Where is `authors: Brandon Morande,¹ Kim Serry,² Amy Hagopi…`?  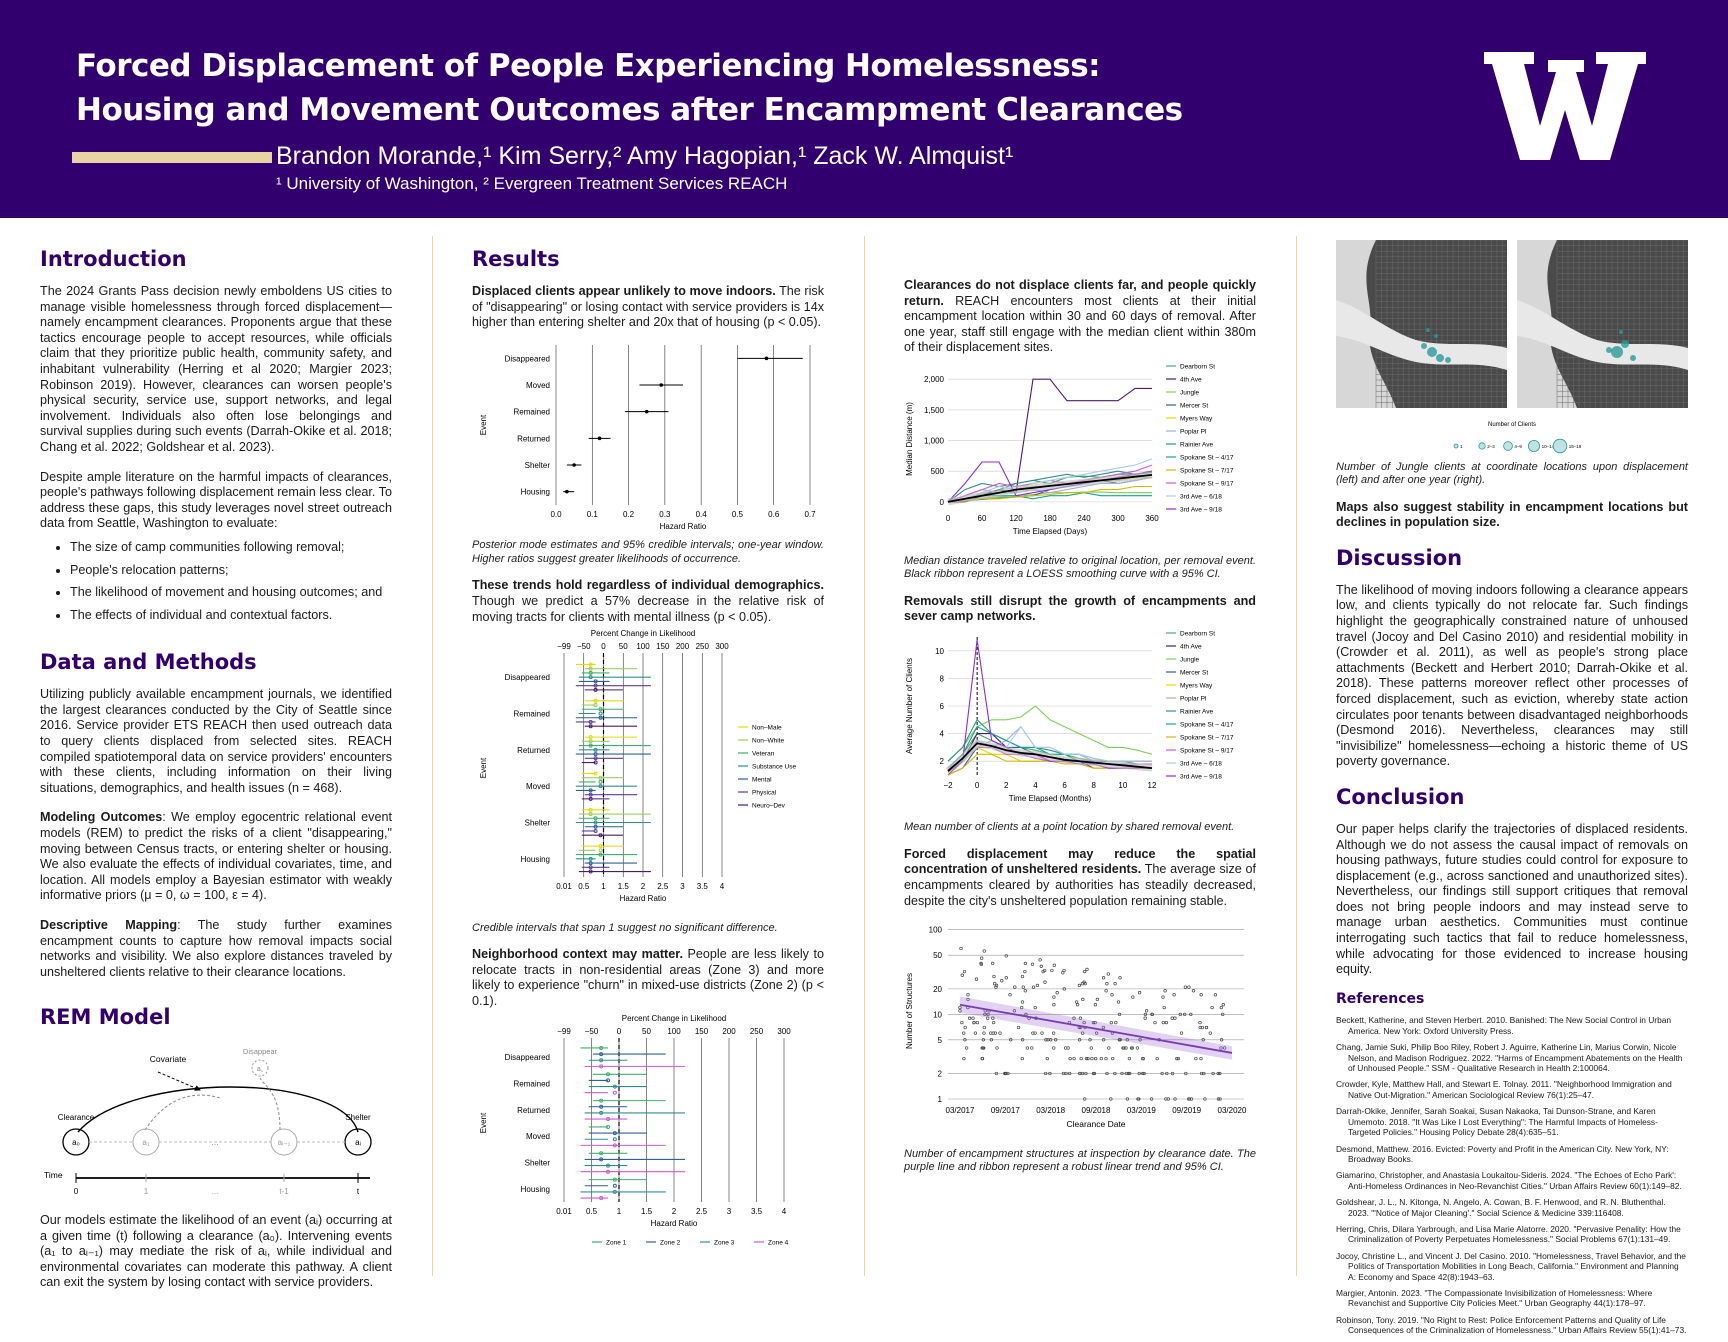
authors: Brandon Morande,¹ Kim Serry,² Amy Hagopi… is located at coordinates (645, 156).